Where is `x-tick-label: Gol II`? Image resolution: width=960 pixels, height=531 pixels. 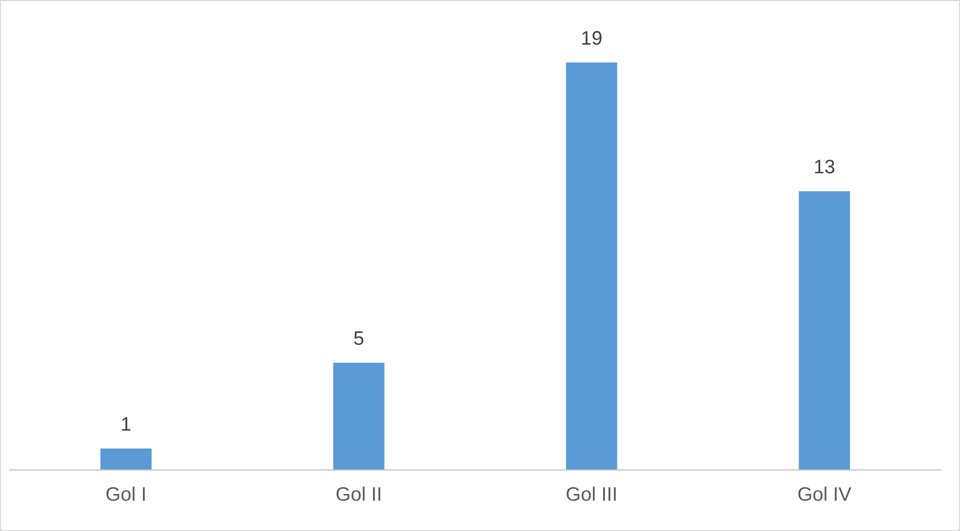 x-tick-label: Gol II is located at coordinates (358, 493).